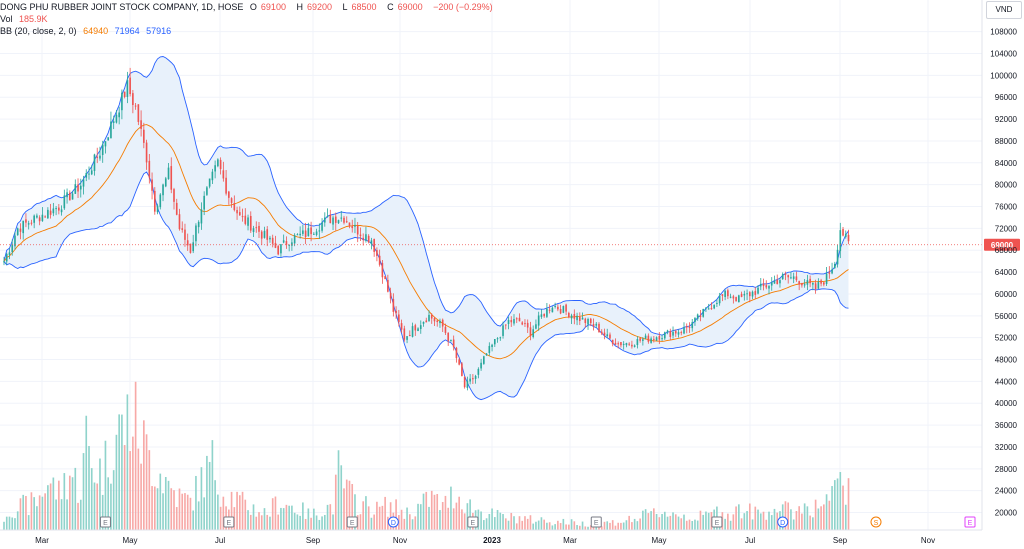 The height and width of the screenshot is (549, 1024). Describe the element at coordinates (1004, 10) in the screenshot. I see `currency-button: VND` at that location.